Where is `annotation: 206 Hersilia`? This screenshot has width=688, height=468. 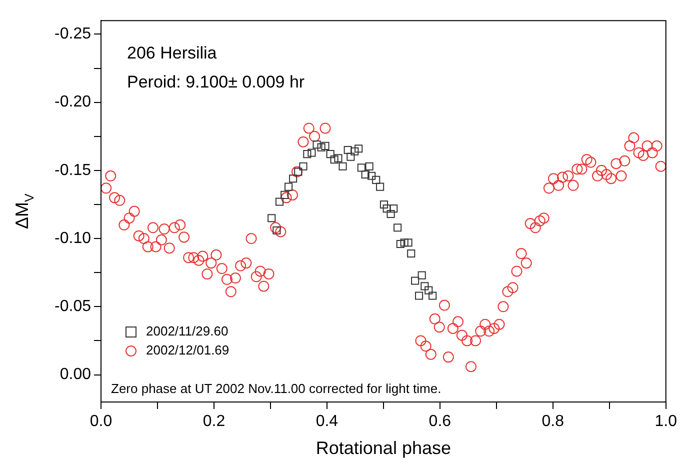
annotation: 206 Hersilia is located at coordinates (172, 53).